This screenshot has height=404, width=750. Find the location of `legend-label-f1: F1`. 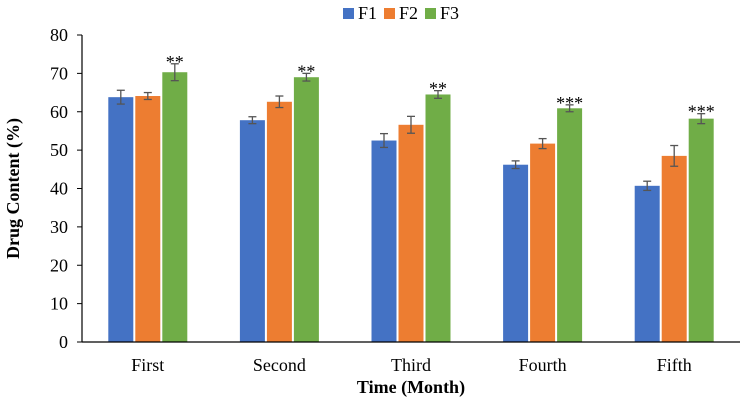

legend-label-f1: F1 is located at coordinates (367, 13).